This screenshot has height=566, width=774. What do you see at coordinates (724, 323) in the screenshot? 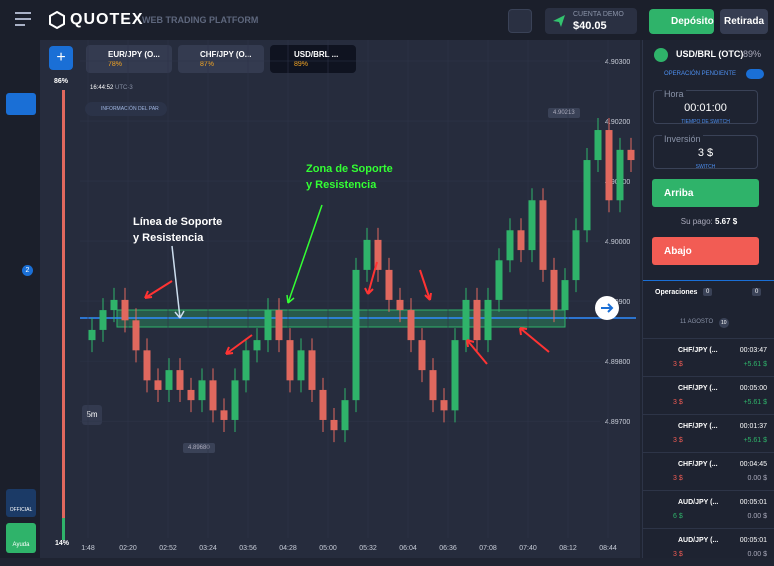
I see `date-count: 10` at bounding box center [724, 323].